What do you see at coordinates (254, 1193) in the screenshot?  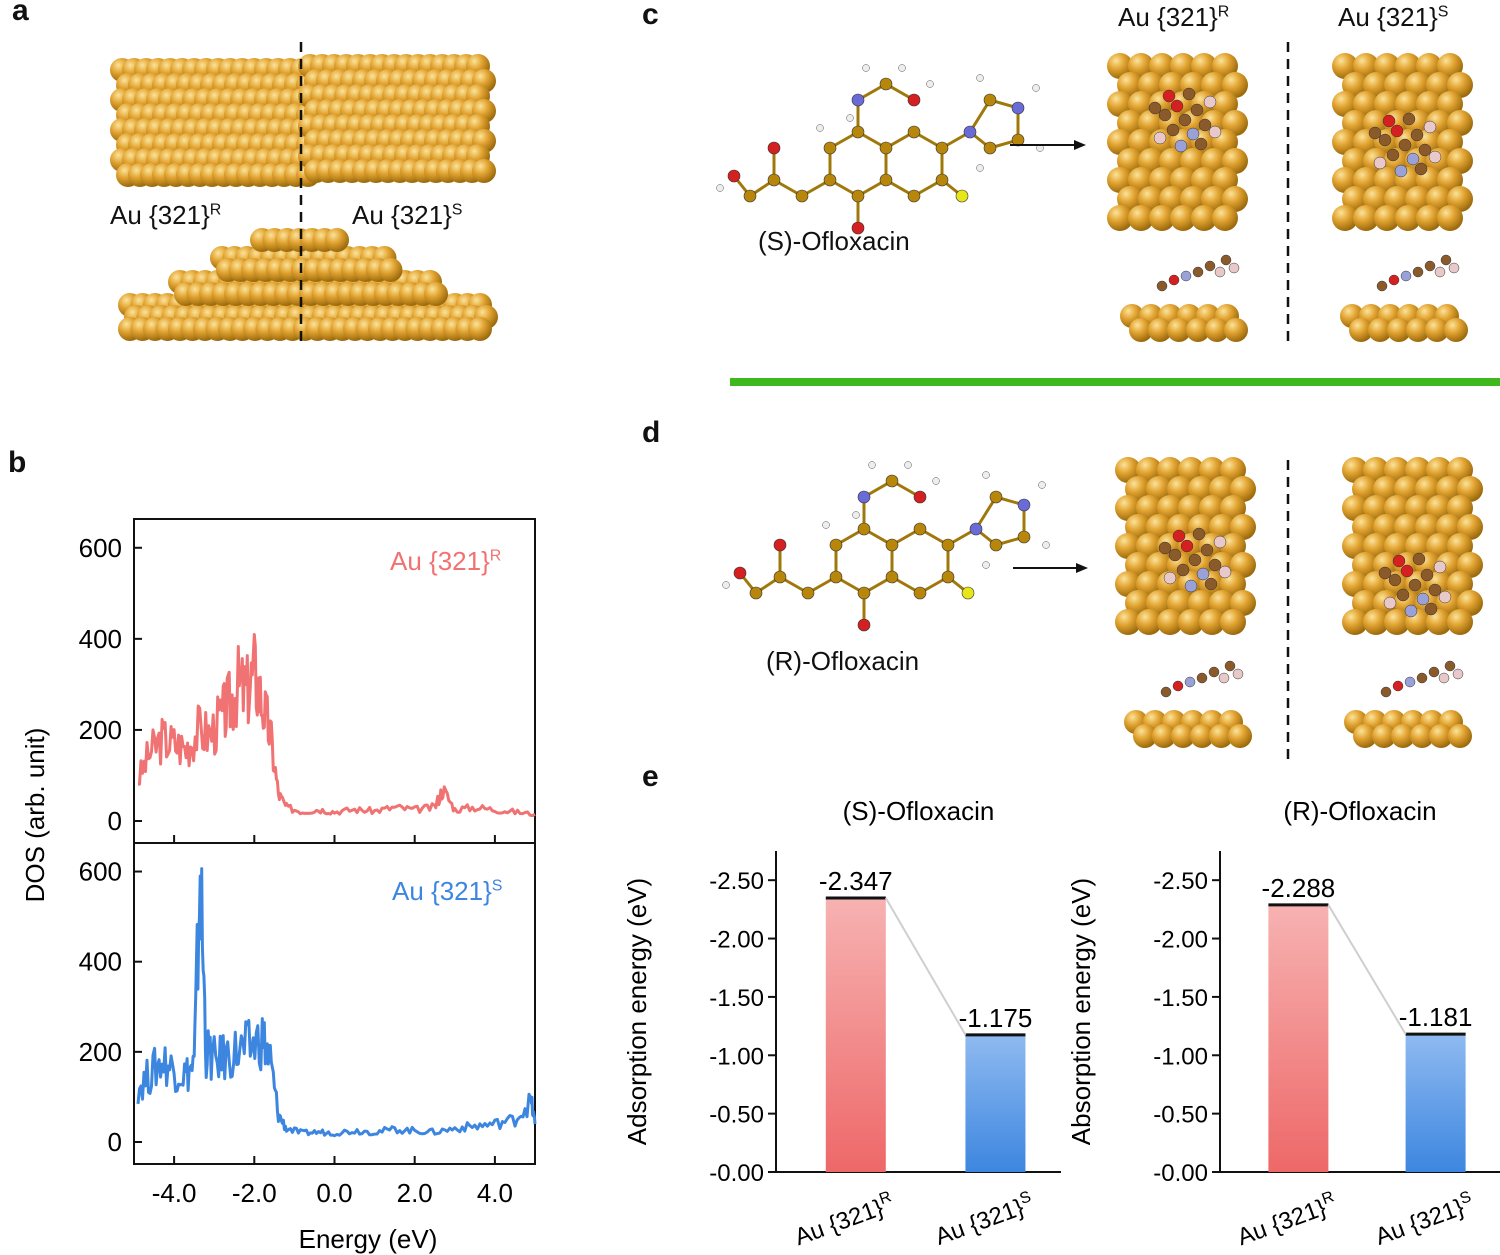 I see `b-xtick-label: -2.0` at bounding box center [254, 1193].